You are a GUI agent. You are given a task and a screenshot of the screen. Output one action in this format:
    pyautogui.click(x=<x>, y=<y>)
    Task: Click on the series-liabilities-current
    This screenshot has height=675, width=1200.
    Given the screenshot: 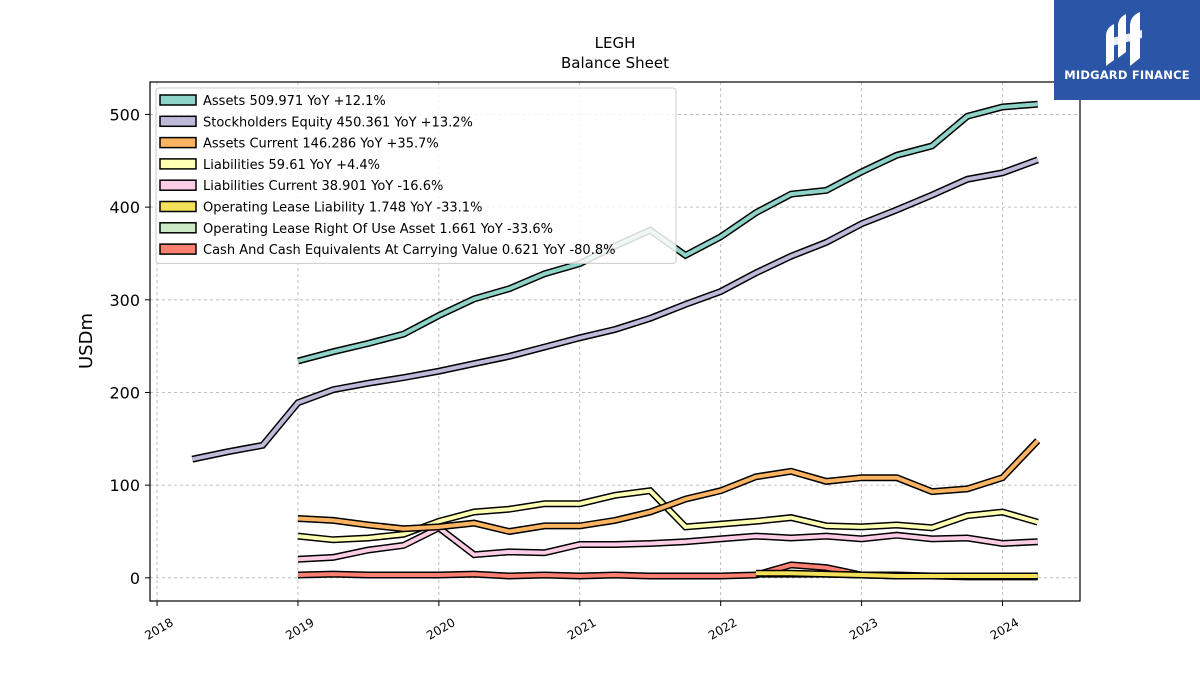 What is the action you would take?
    pyautogui.click(x=667, y=543)
    